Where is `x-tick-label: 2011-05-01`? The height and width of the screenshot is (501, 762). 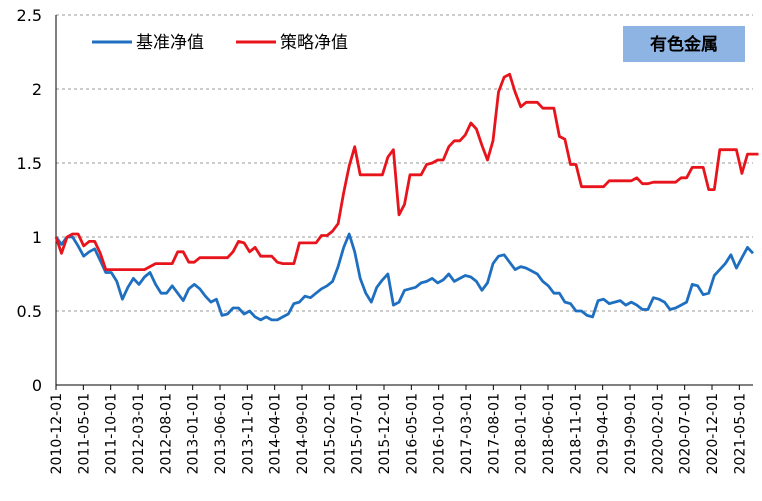 x-tick-label: 2011-05-01 is located at coordinates (84, 433).